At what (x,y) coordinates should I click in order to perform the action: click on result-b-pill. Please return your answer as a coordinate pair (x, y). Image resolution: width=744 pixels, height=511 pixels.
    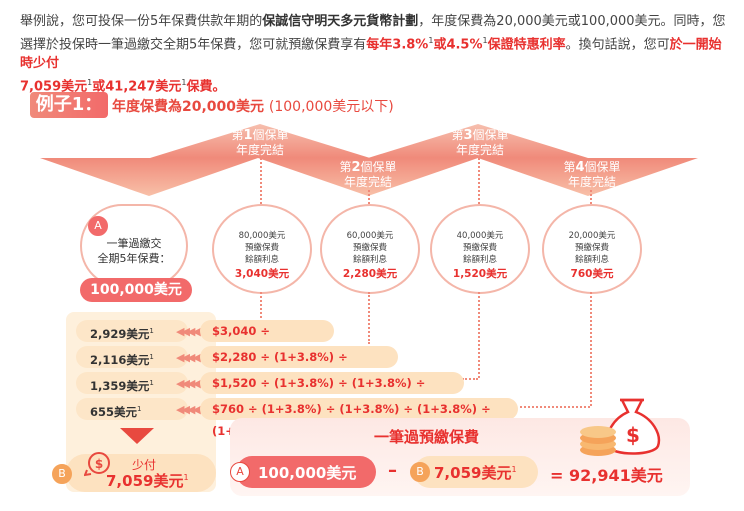
    Looking at the image, I should click on (476, 472).